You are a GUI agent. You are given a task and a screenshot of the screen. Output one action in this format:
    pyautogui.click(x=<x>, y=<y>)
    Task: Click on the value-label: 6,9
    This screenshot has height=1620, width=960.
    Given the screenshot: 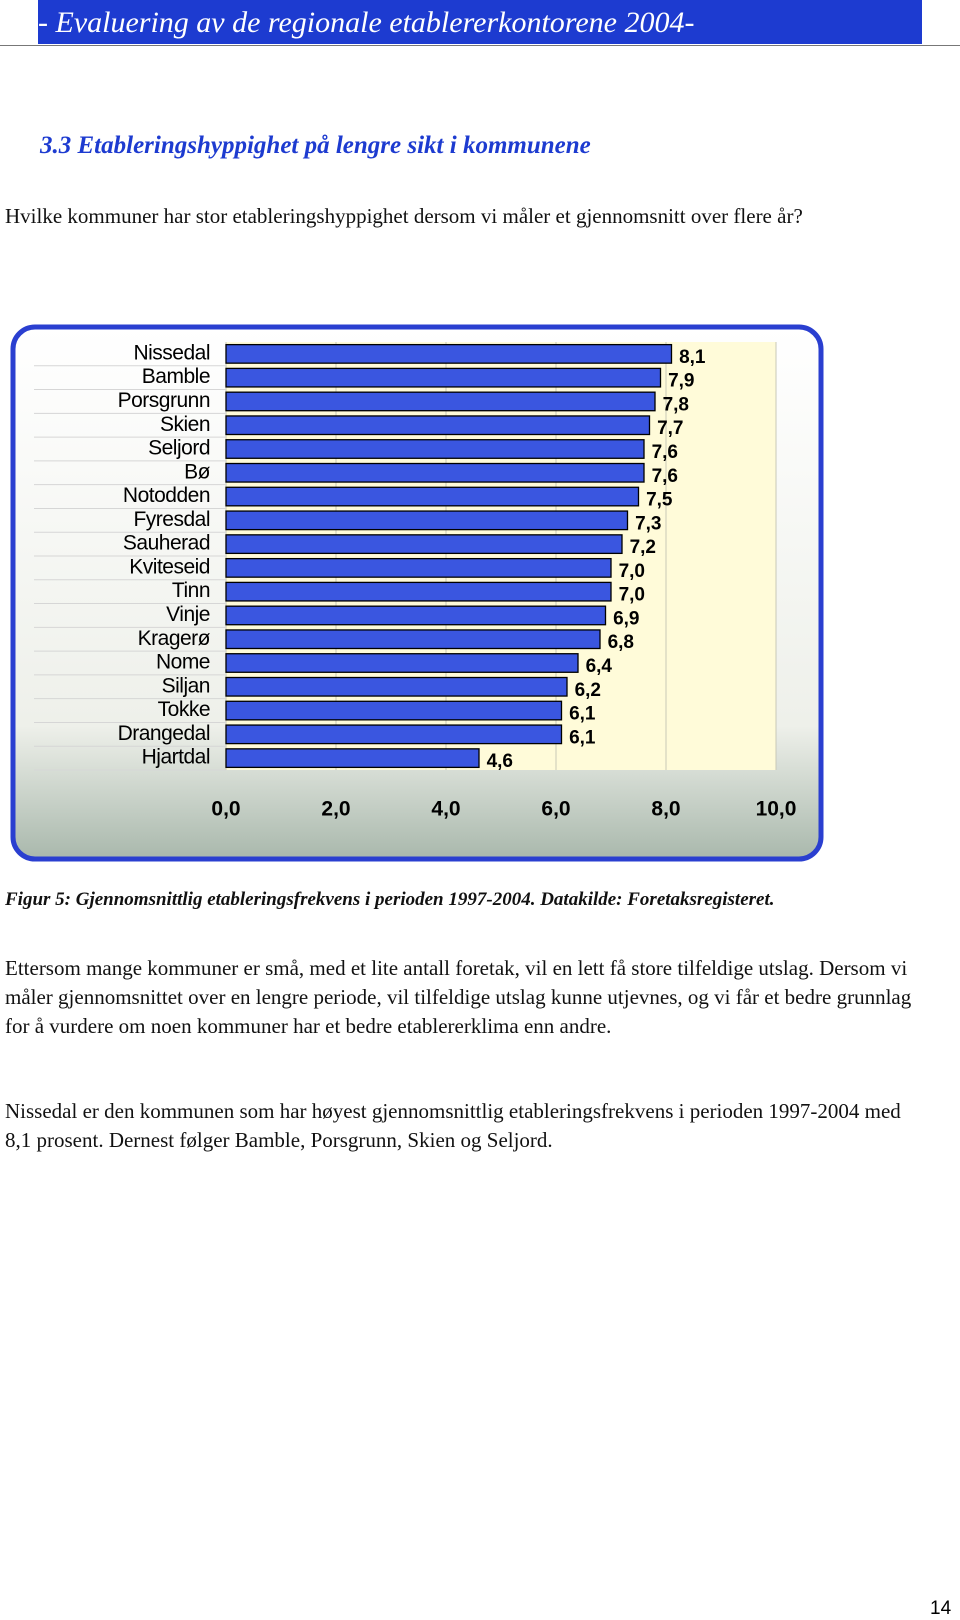 What is the action you would take?
    pyautogui.click(x=626, y=618)
    